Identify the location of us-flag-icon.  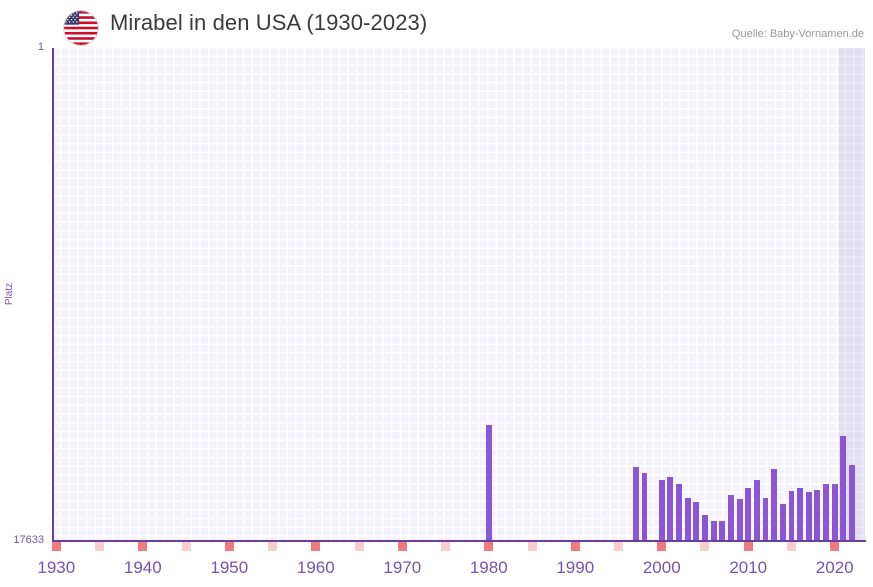
(81, 28).